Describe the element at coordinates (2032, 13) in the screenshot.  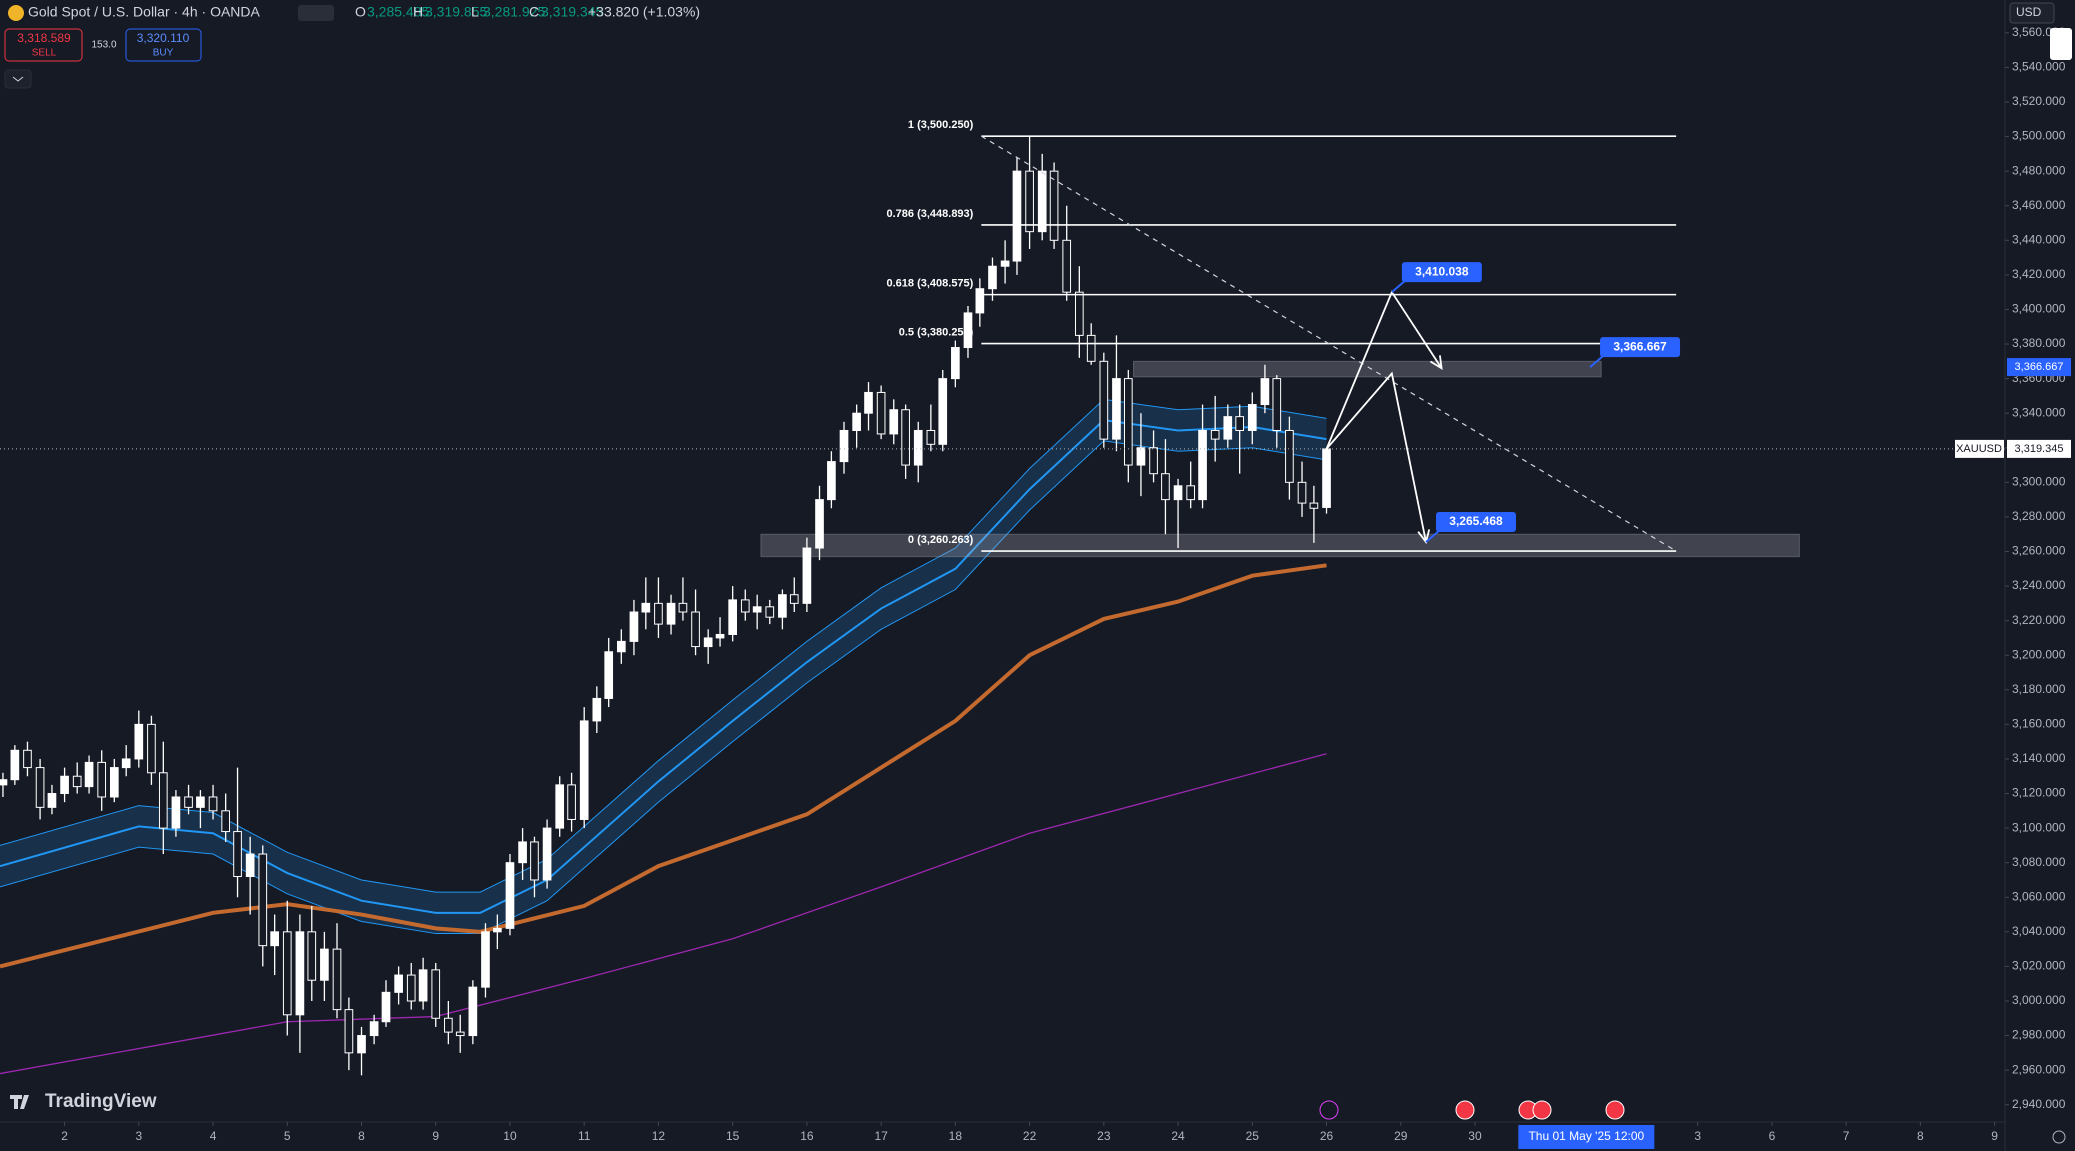
I see `currency-button` at that location.